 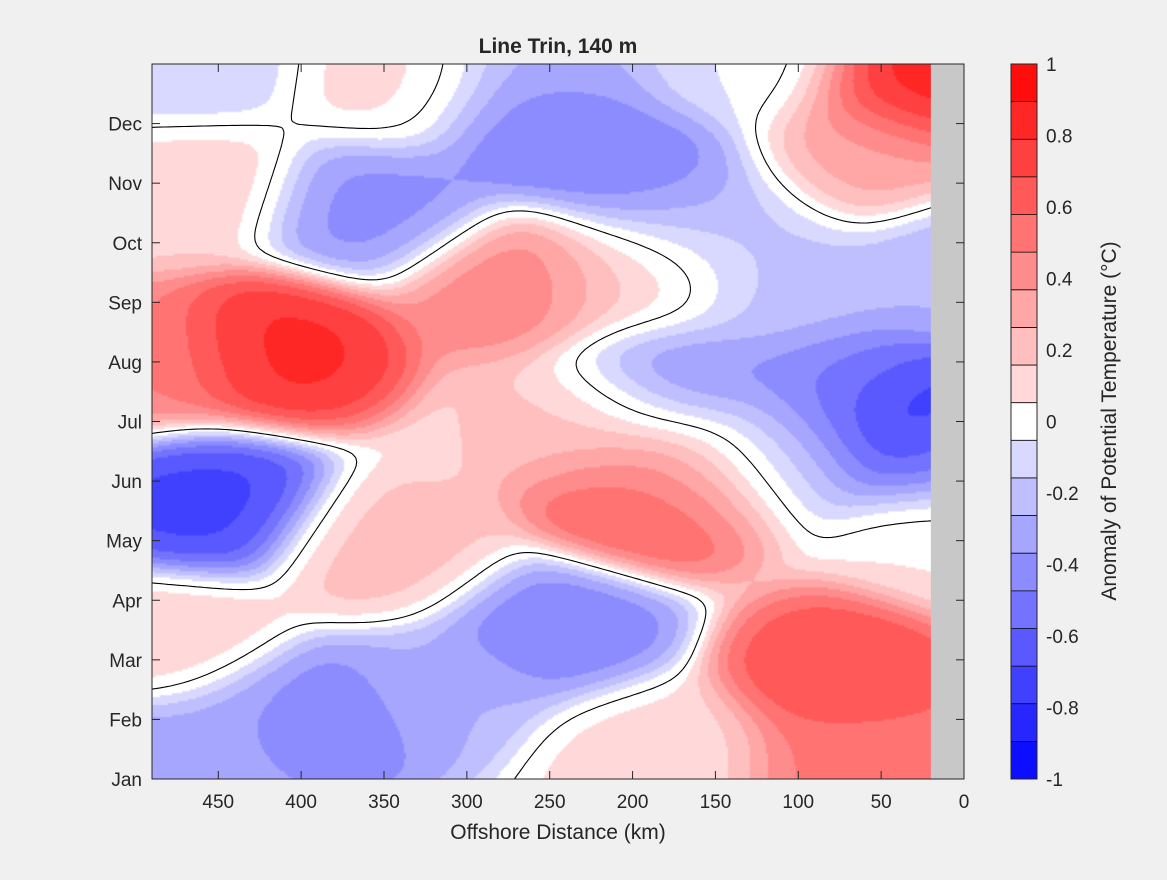 What do you see at coordinates (558, 46) in the screenshot?
I see `chart-title: Line Trin, 140 m` at bounding box center [558, 46].